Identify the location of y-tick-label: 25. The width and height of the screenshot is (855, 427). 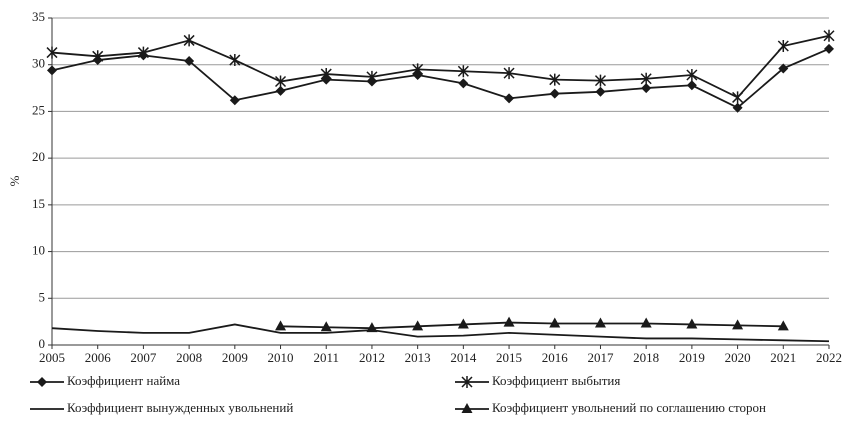
(38, 109).